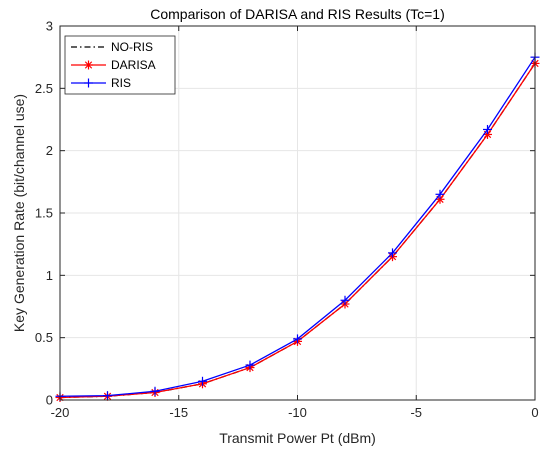 This screenshot has height=455, width=550. Describe the element at coordinates (44, 213) in the screenshot. I see `y-tick-label: 1.5` at that location.